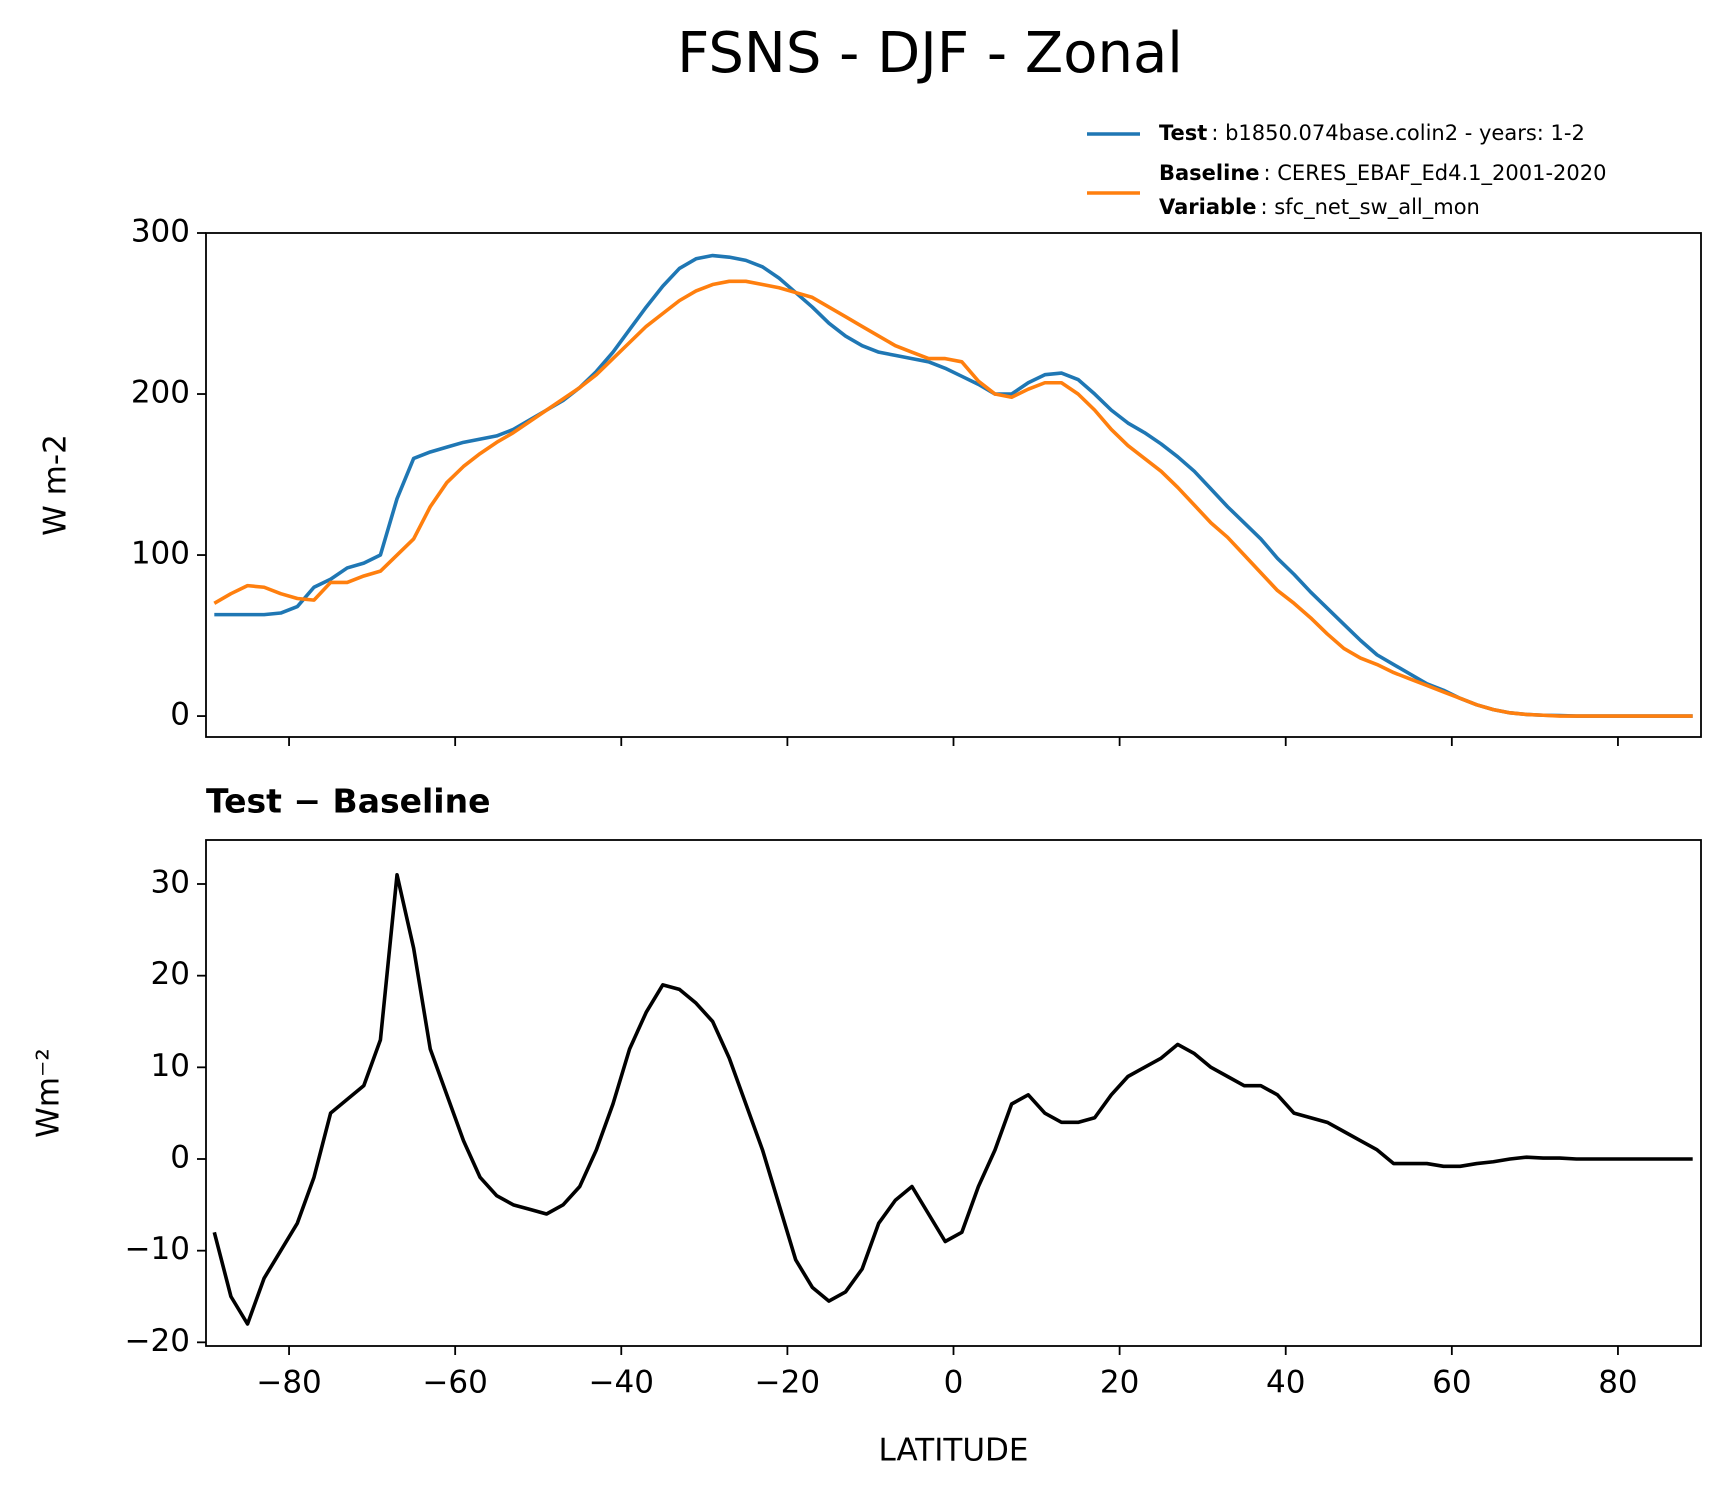  What do you see at coordinates (454, 1383) in the screenshot?
I see `x-tick-label: −60` at bounding box center [454, 1383].